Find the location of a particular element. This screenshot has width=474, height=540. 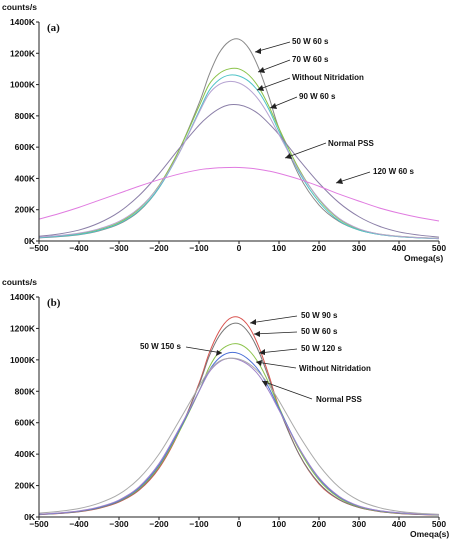

panel-b-x-axis-label: Omeqa(s) is located at coordinates (429, 534).